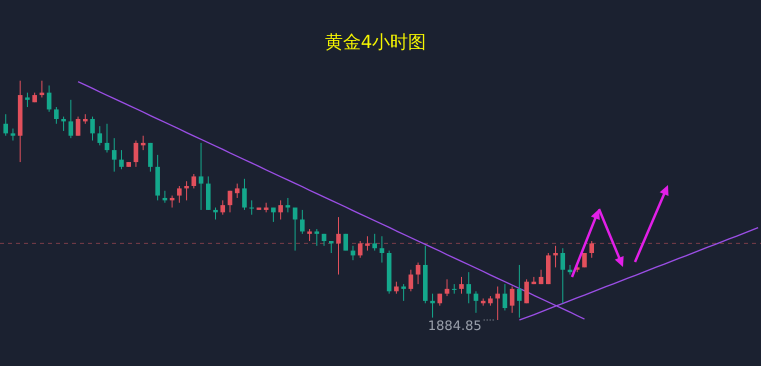 The width and height of the screenshot is (761, 366). I want to click on chart-title: 黄金4小时图, so click(375, 42).